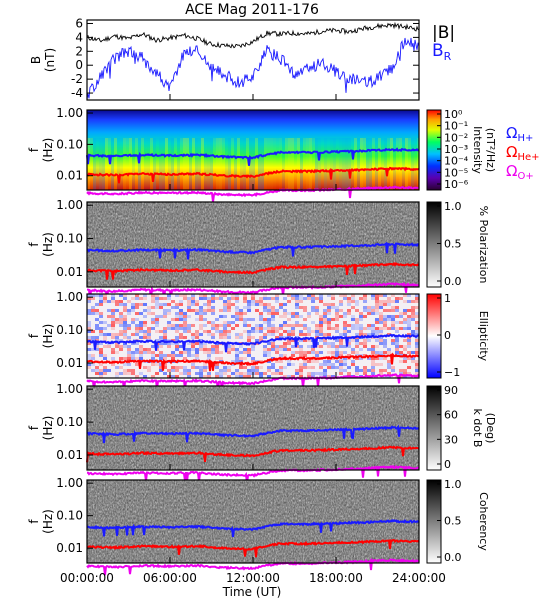 The height and width of the screenshot is (600, 550). Describe the element at coordinates (490, 428) in the screenshot. I see `colorbar-unit: (Deg)` at that location.